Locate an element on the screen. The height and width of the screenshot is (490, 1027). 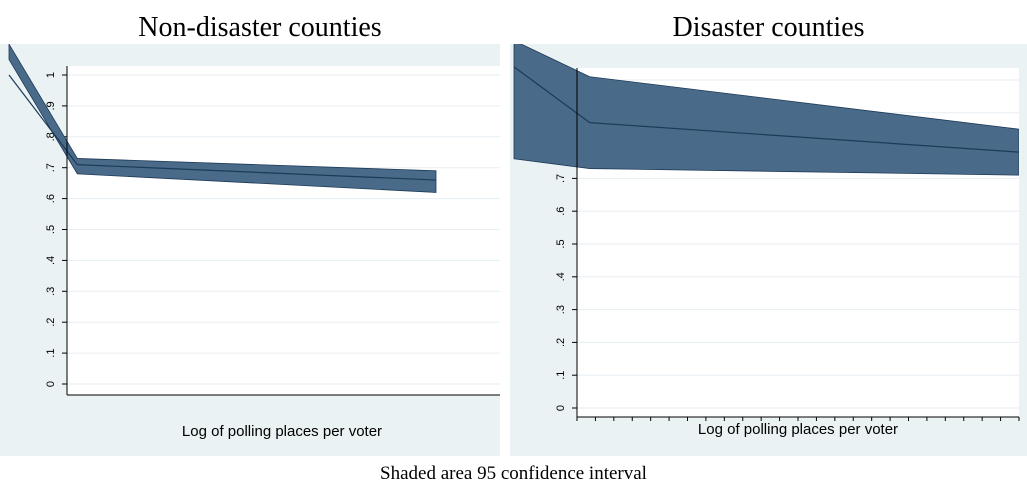
left-y-tick-label: .1 is located at coordinates (51, 353).